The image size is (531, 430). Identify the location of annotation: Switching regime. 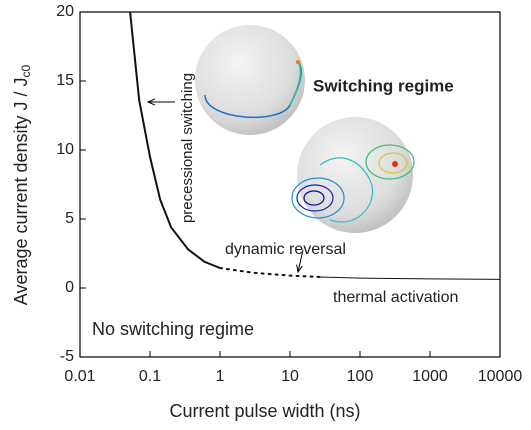
(383, 85).